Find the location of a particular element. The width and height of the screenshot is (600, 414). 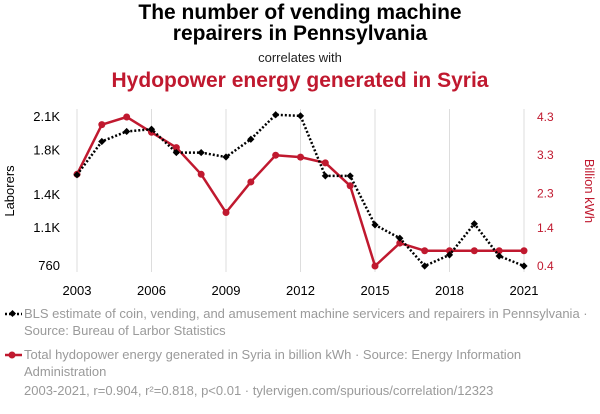

point-pennsylvania-repairers-2015 is located at coordinates (375, 225).